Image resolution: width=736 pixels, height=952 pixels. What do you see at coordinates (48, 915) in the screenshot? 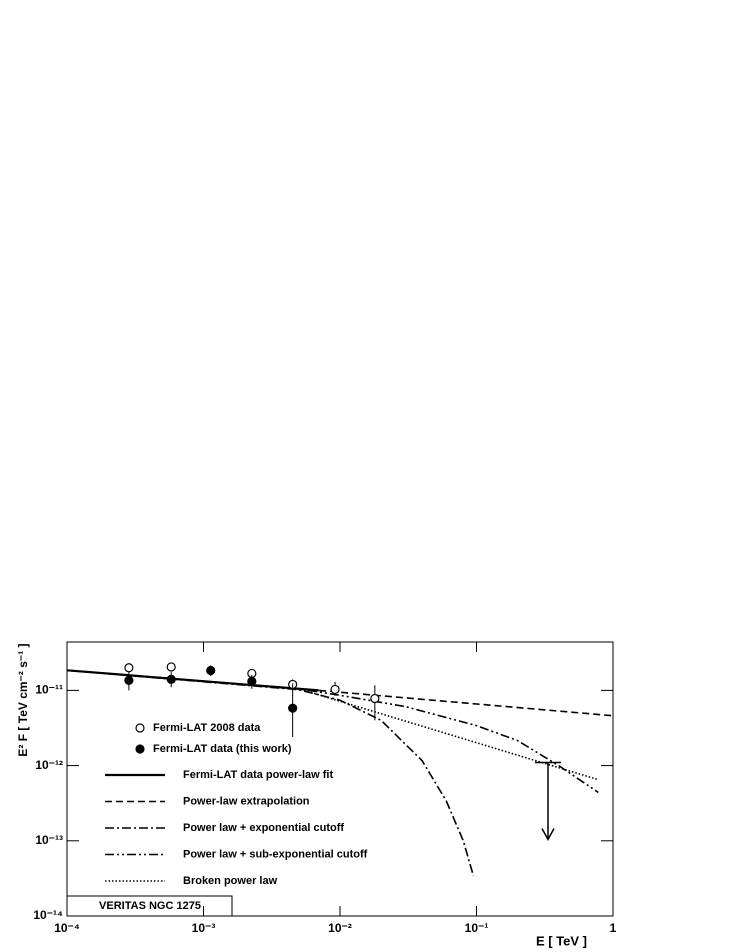
I see `y-tick-label: 10⁻¹⁴` at bounding box center [48, 915].